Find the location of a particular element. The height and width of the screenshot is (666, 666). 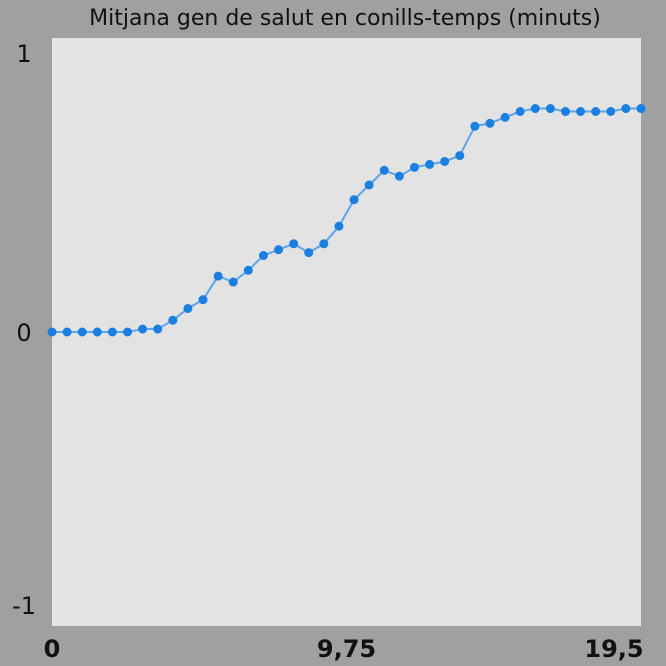

x-tick-label: 0 is located at coordinates (52, 649).